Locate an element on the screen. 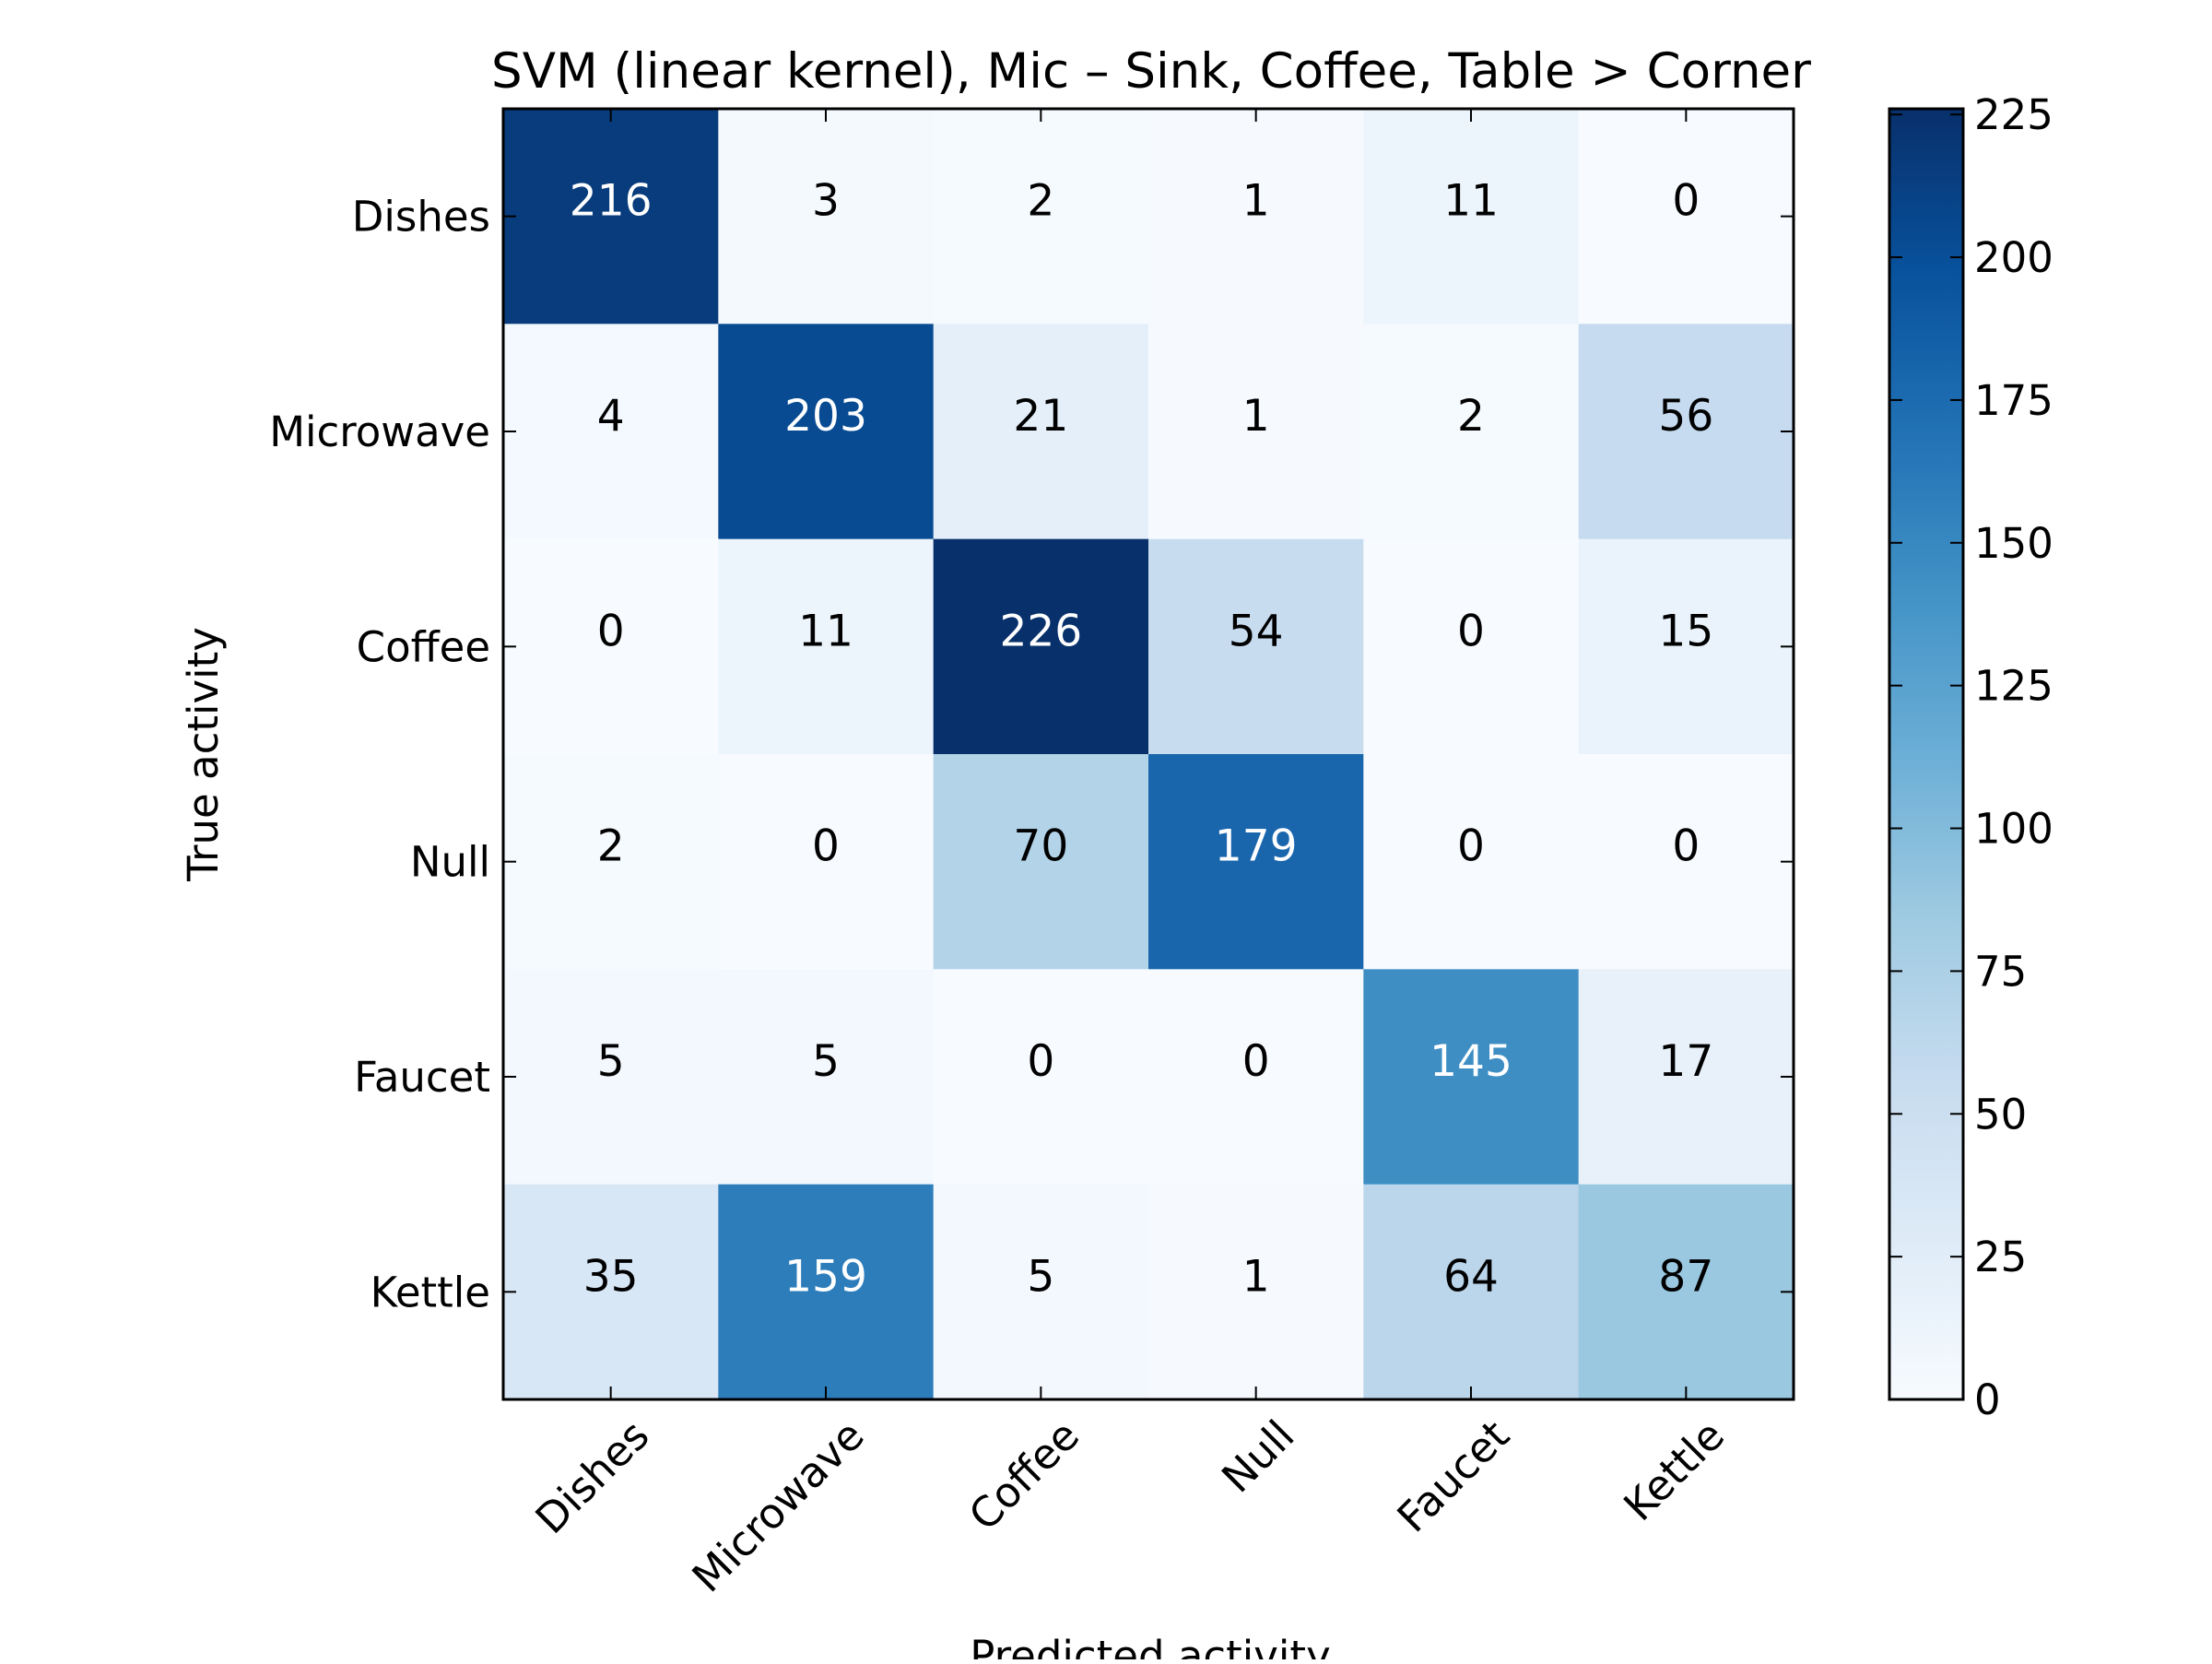  colorbar-tick-label: 75 is located at coordinates (2000, 971).